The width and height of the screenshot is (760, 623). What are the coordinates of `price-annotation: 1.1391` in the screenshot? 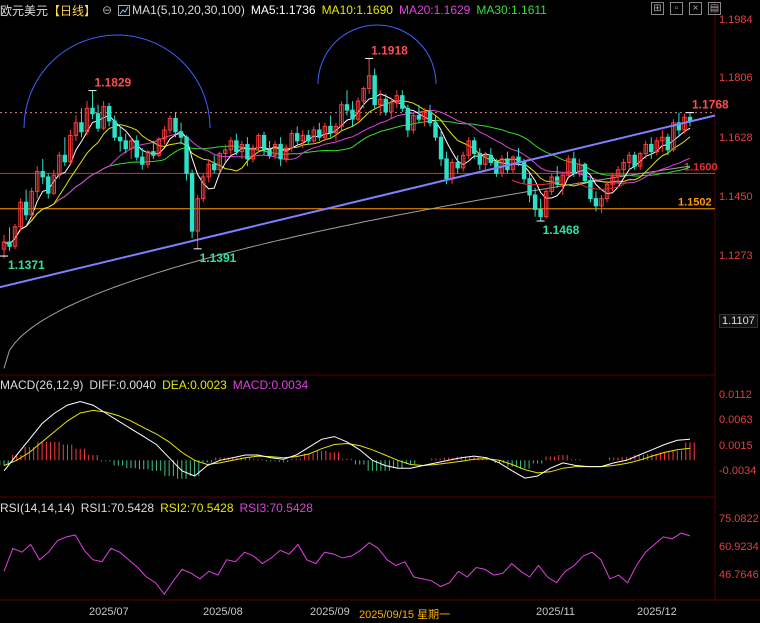 It's located at (218, 258).